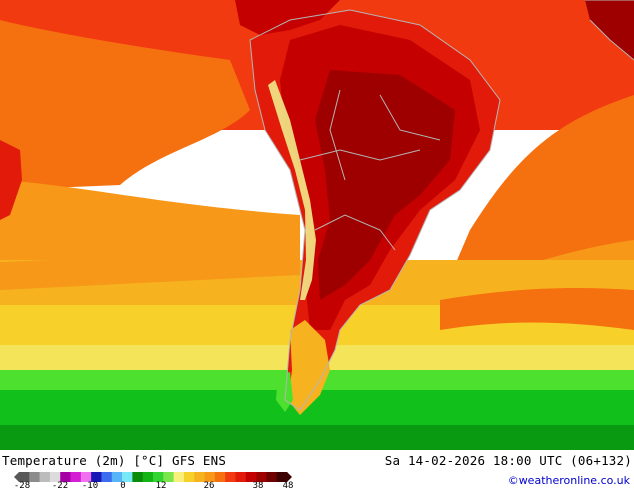 This screenshot has height=491, width=634. I want to click on legend-tick: 0, so click(123, 486).